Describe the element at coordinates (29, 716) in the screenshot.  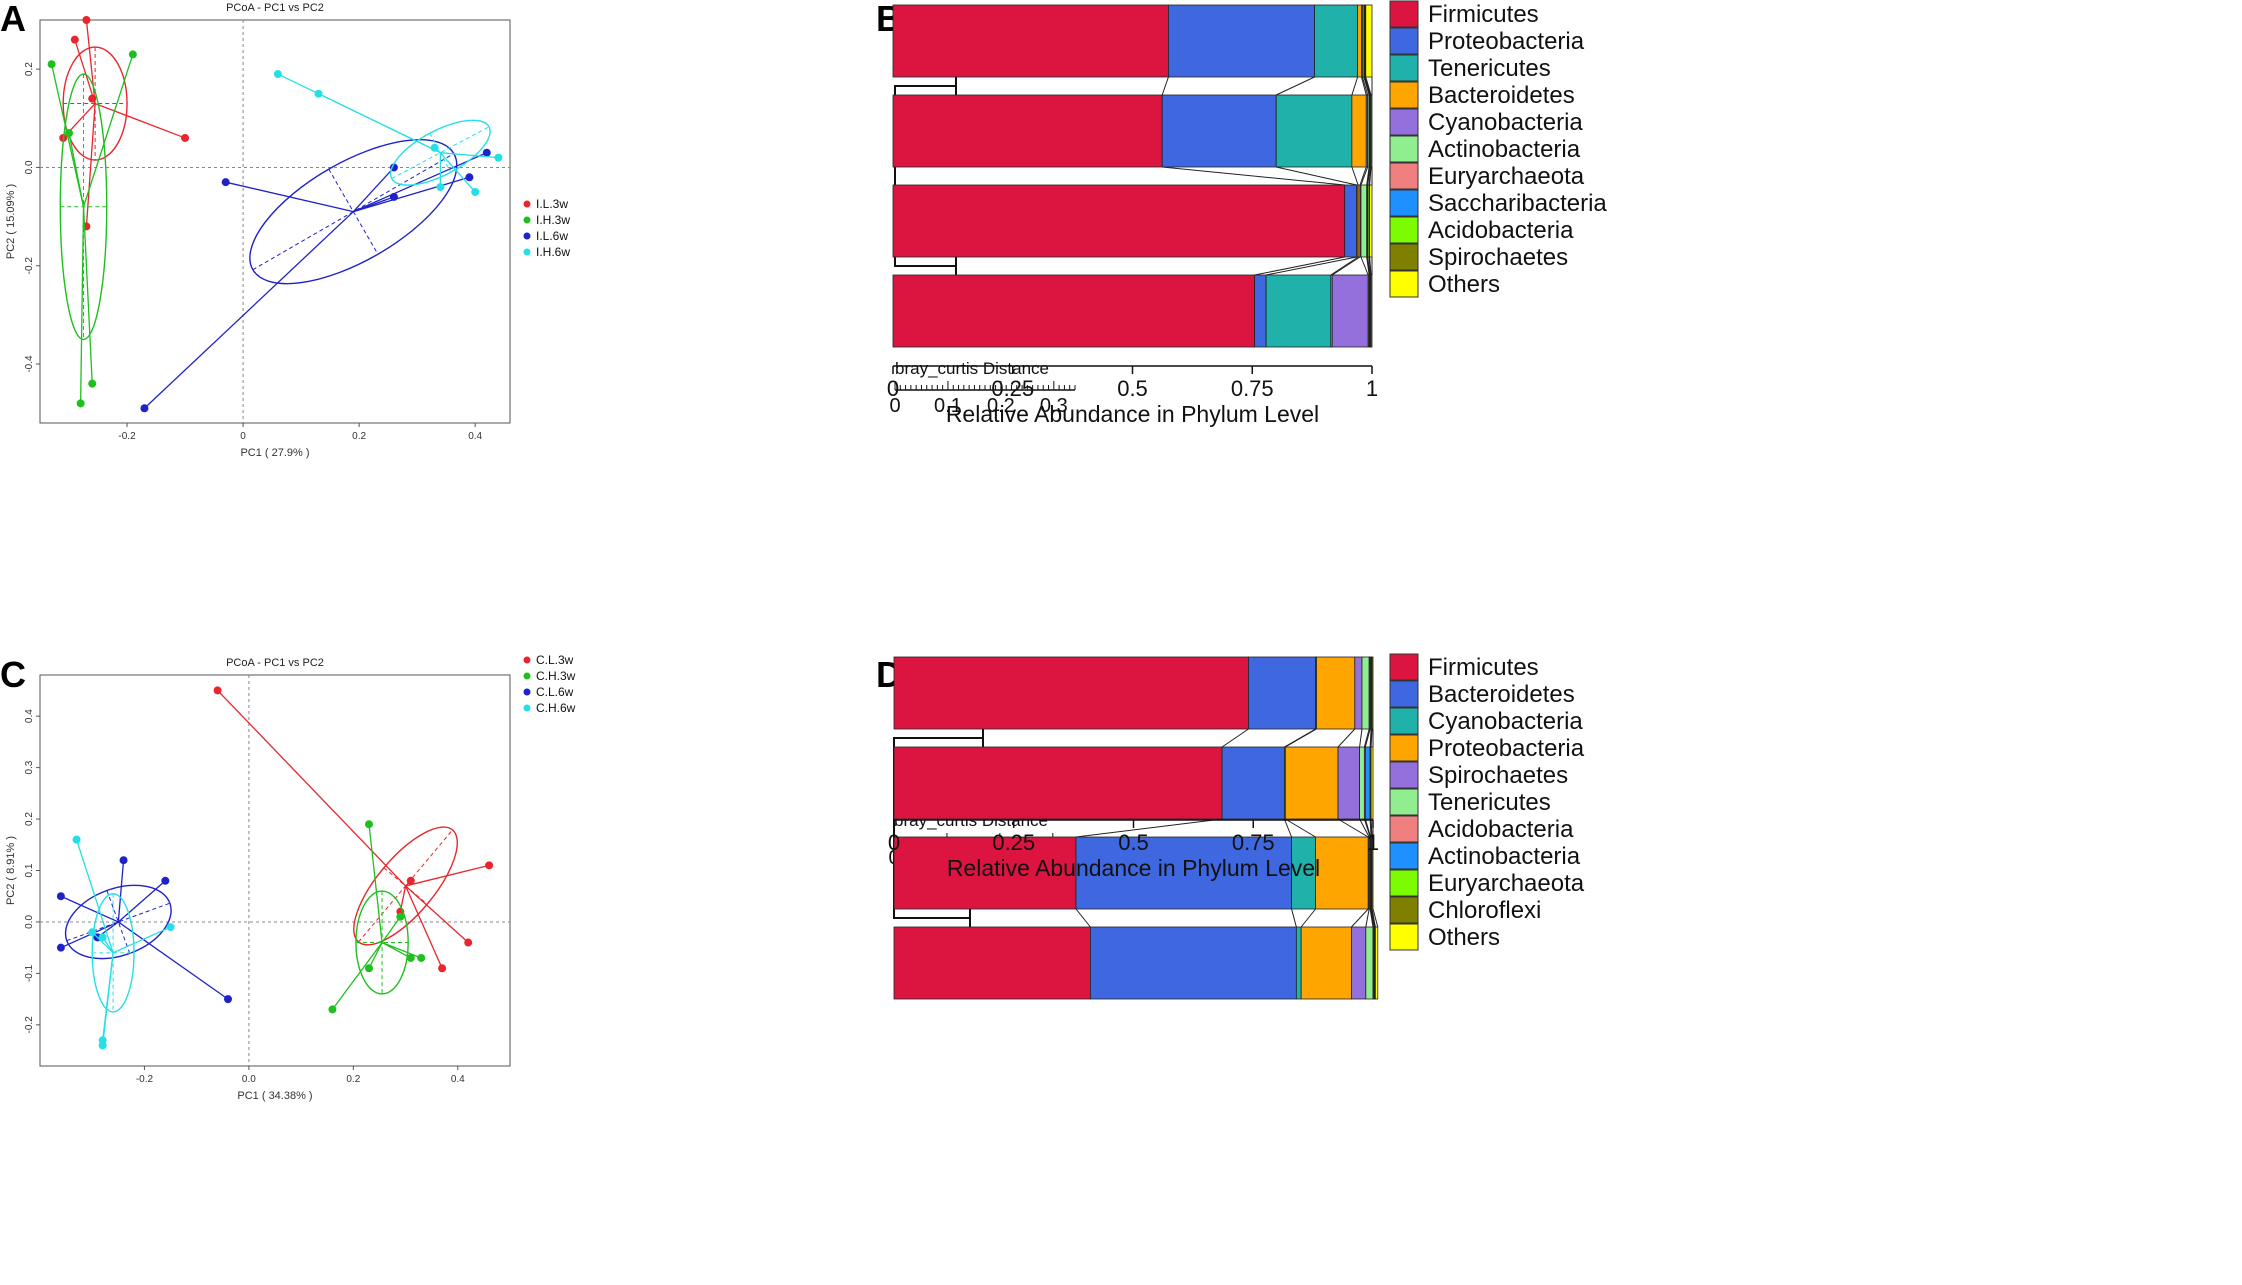
I see `y-tick-label: 0.4` at that location.